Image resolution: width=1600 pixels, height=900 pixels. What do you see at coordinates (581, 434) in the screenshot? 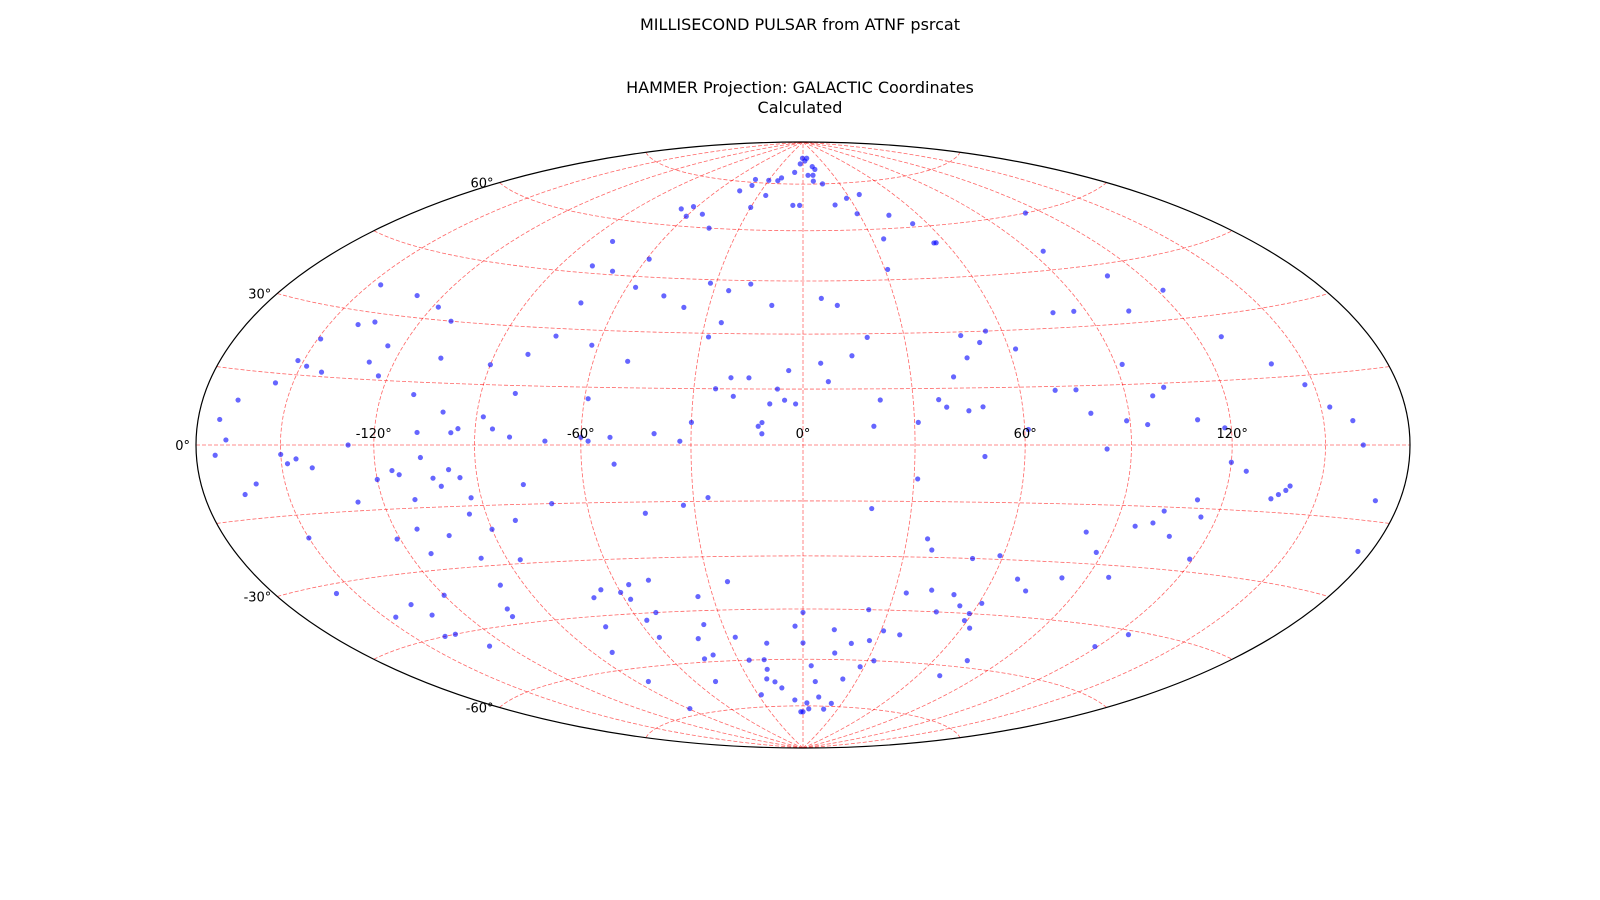
I see `lon-tick-label: -60°` at bounding box center [581, 434].